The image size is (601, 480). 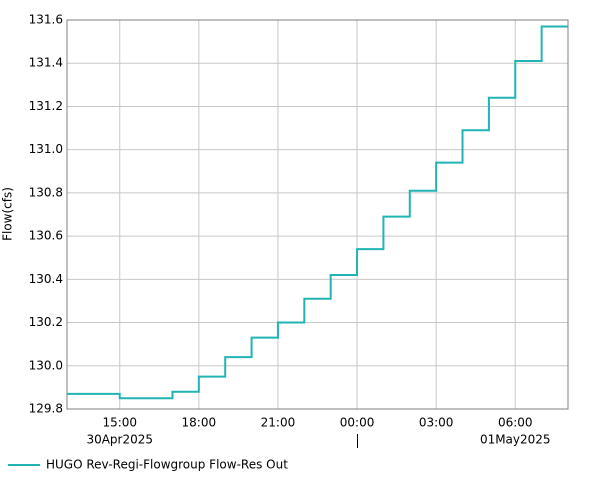 I want to click on x-tick-label: 06:00, so click(x=515, y=423).